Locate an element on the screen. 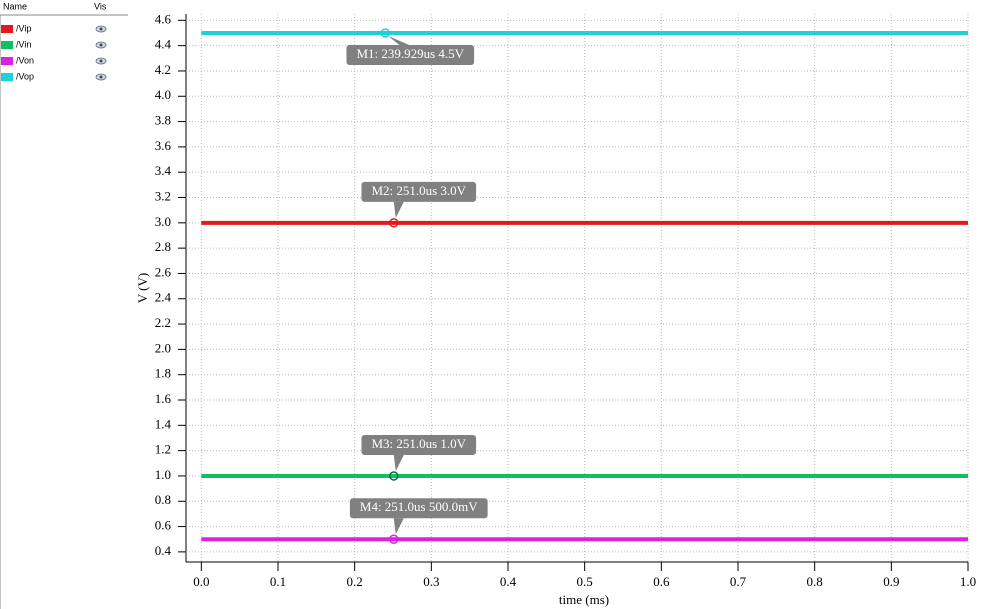 This screenshot has width=985, height=609. x-tick-label: 0.8 is located at coordinates (815, 581).